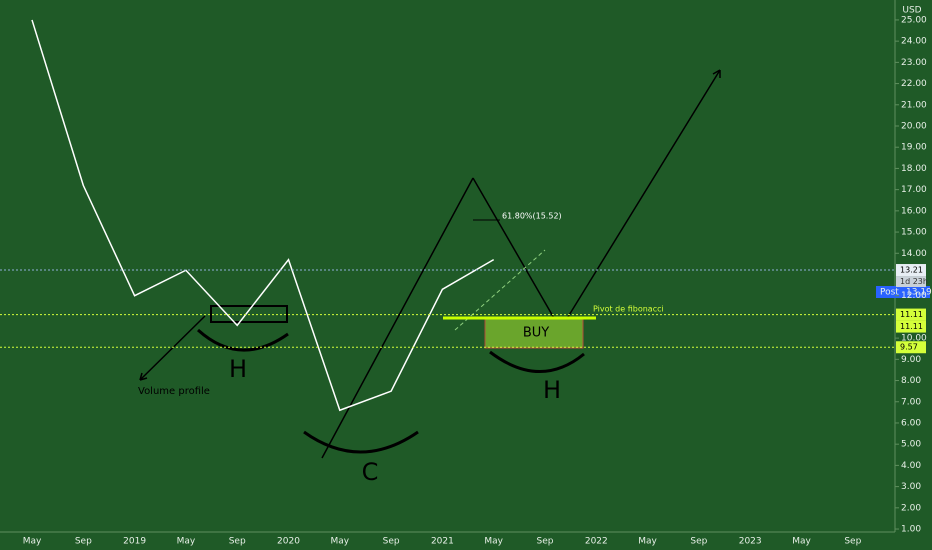 The height and width of the screenshot is (550, 932). I want to click on annotation: C, so click(370, 472).